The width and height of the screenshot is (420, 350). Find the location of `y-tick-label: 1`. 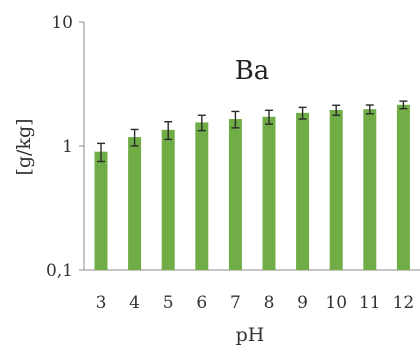

y-tick-label: 1 is located at coordinates (67, 147).